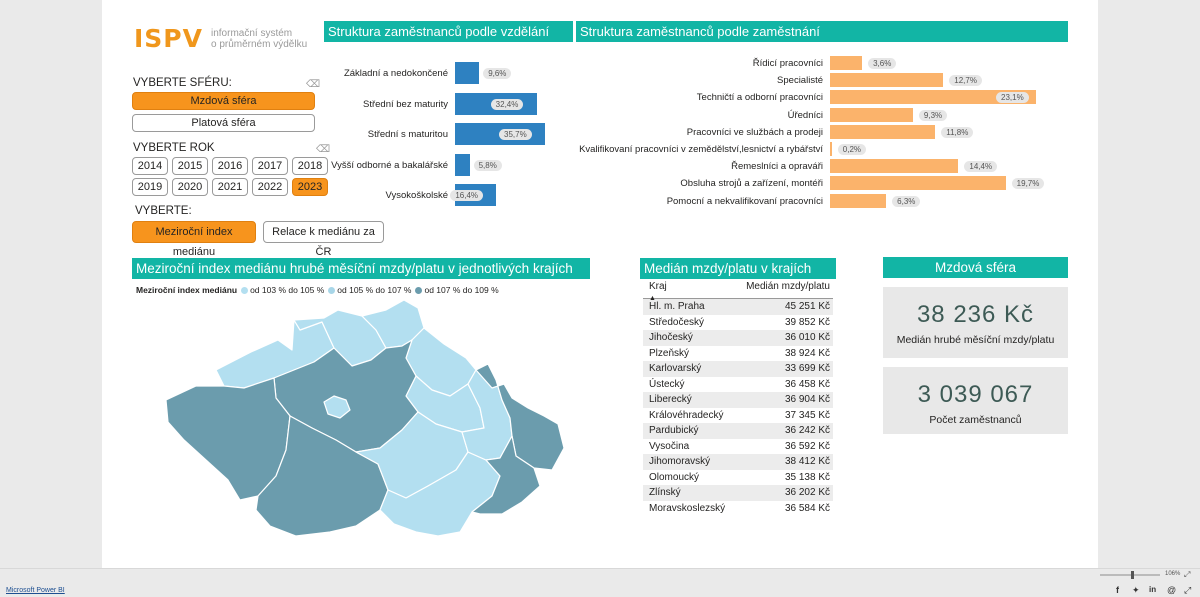 The height and width of the screenshot is (597, 1200). Describe the element at coordinates (270, 187) in the screenshot. I see `year-2022: 2022` at that location.